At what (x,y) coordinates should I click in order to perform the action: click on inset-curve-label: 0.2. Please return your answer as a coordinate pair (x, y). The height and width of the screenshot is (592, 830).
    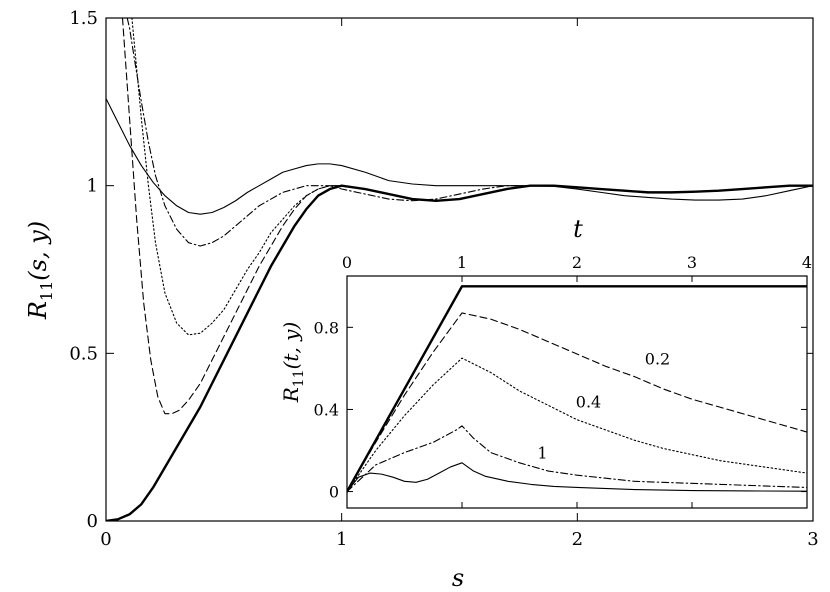
    Looking at the image, I should click on (657, 358).